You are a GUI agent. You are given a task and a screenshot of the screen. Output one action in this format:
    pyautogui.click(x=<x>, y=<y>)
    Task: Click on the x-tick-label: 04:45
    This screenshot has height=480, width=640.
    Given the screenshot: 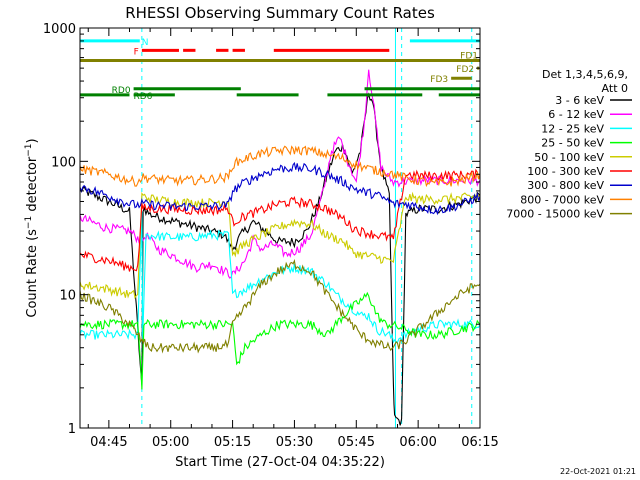 What is the action you would take?
    pyautogui.click(x=108, y=442)
    